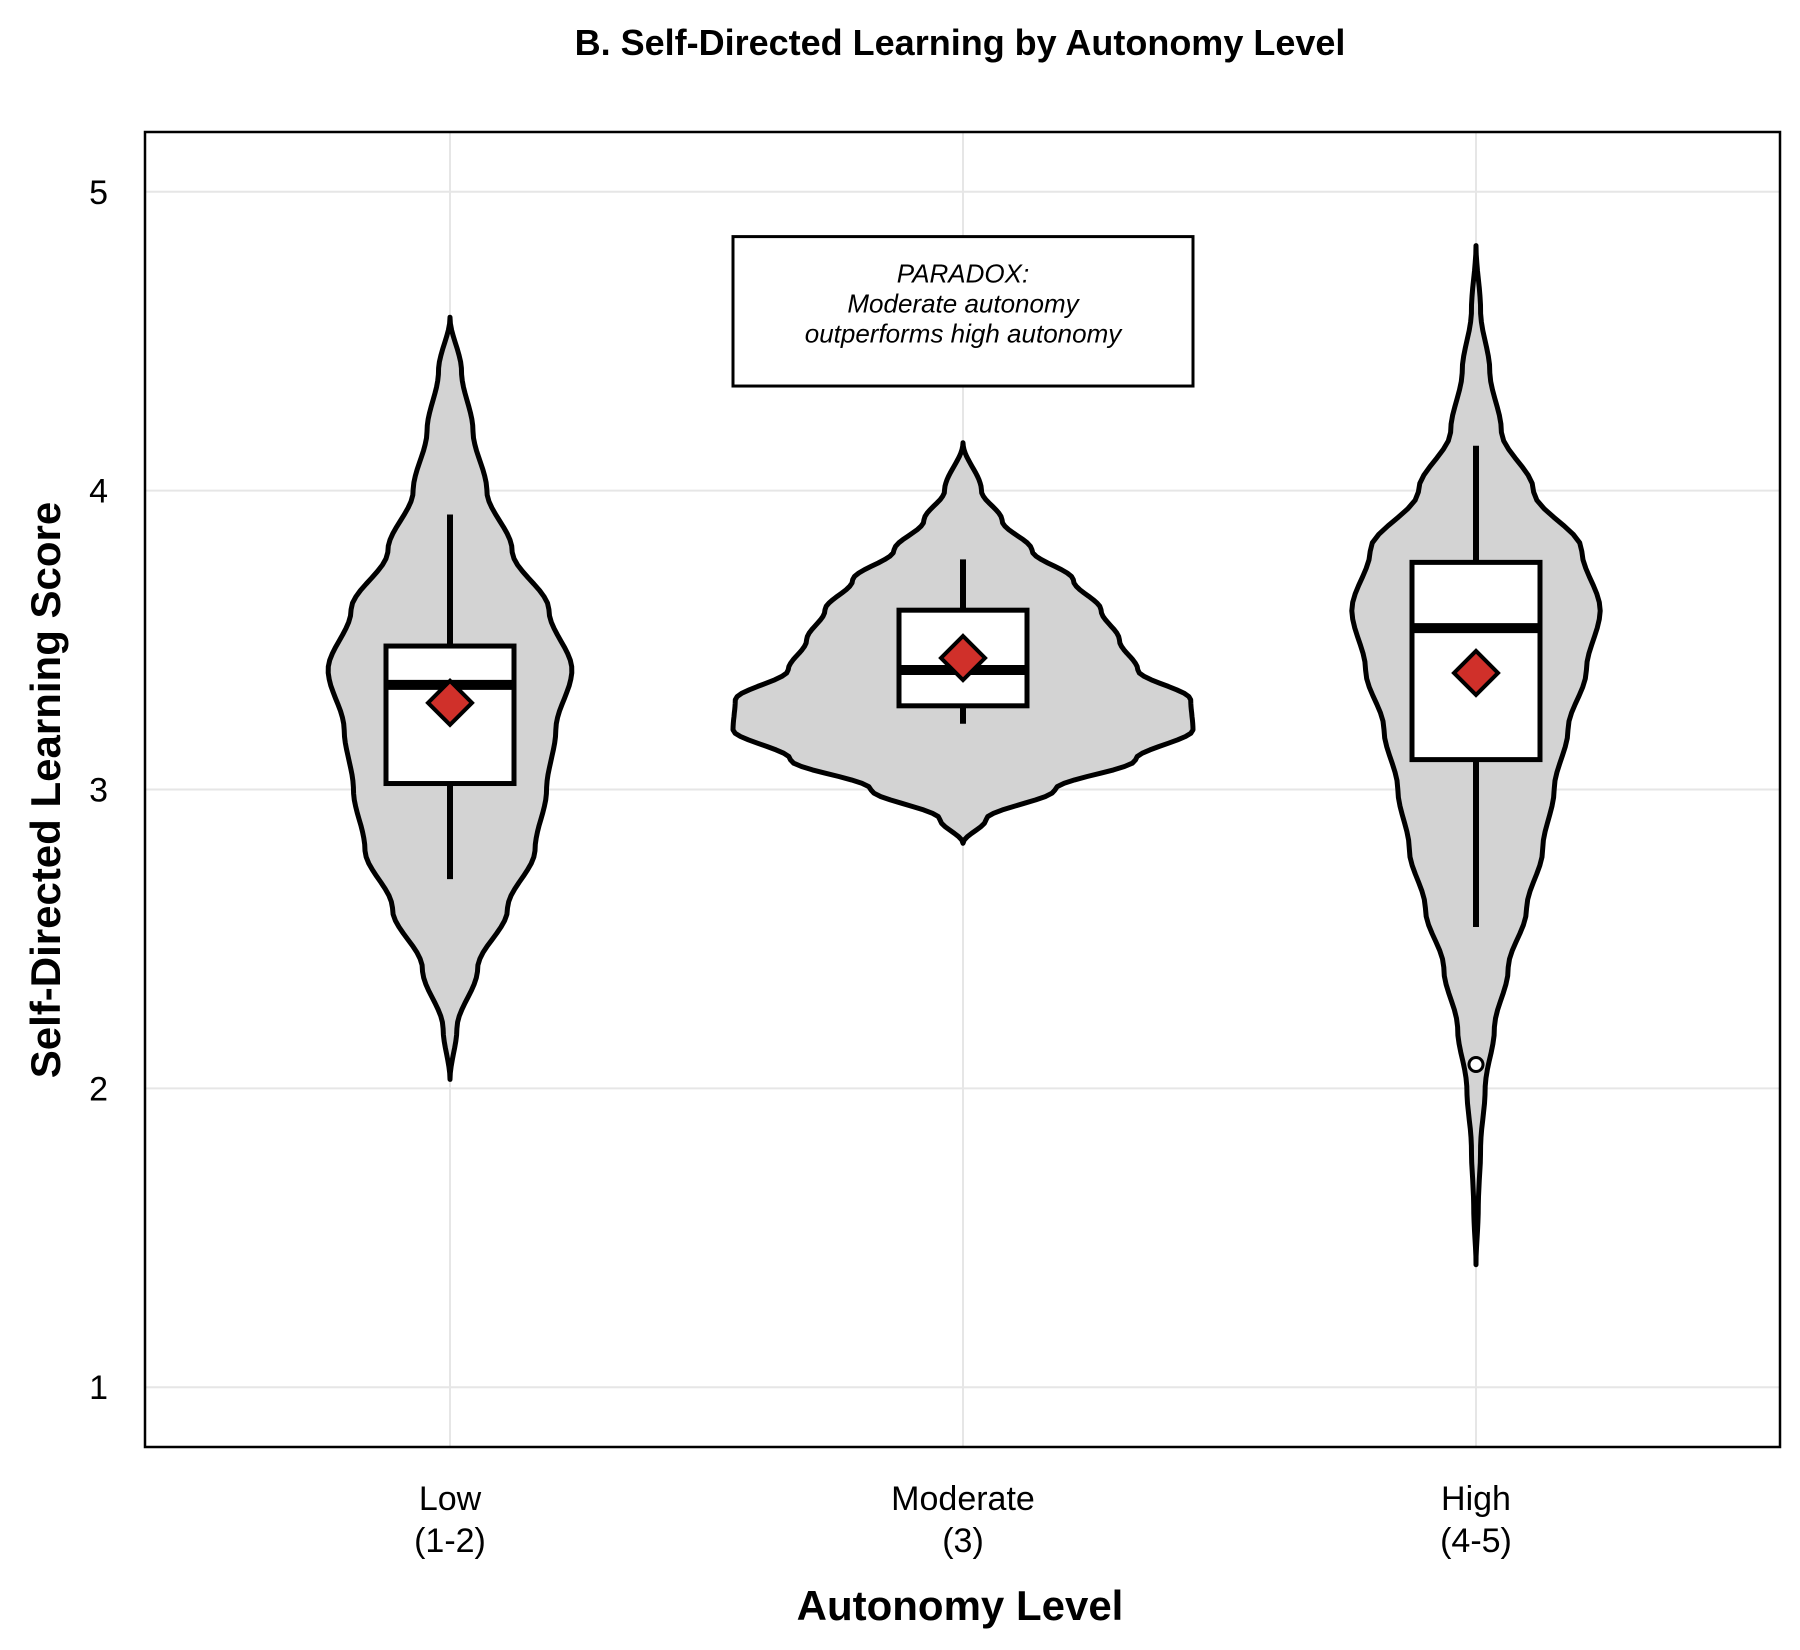 Image resolution: width=1800 pixels, height=1650 pixels. I want to click on x-tick-label: (4-5), so click(1476, 1541).